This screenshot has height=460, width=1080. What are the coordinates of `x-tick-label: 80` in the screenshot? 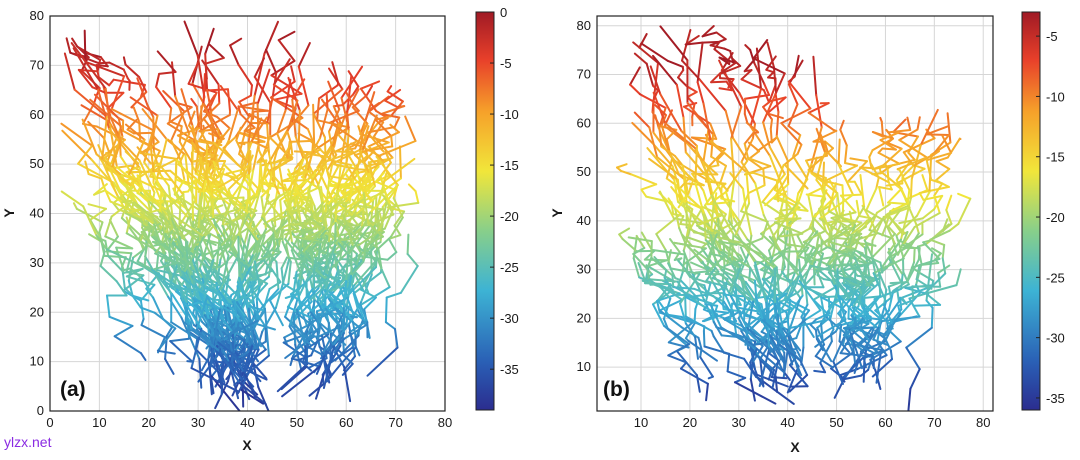 It's located at (445, 422).